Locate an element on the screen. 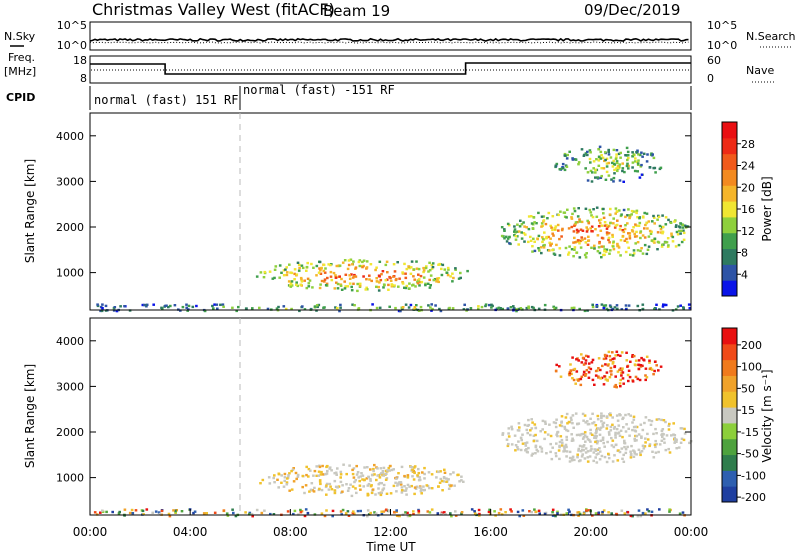  x-tick-label-4: 16:00 is located at coordinates (490, 532).